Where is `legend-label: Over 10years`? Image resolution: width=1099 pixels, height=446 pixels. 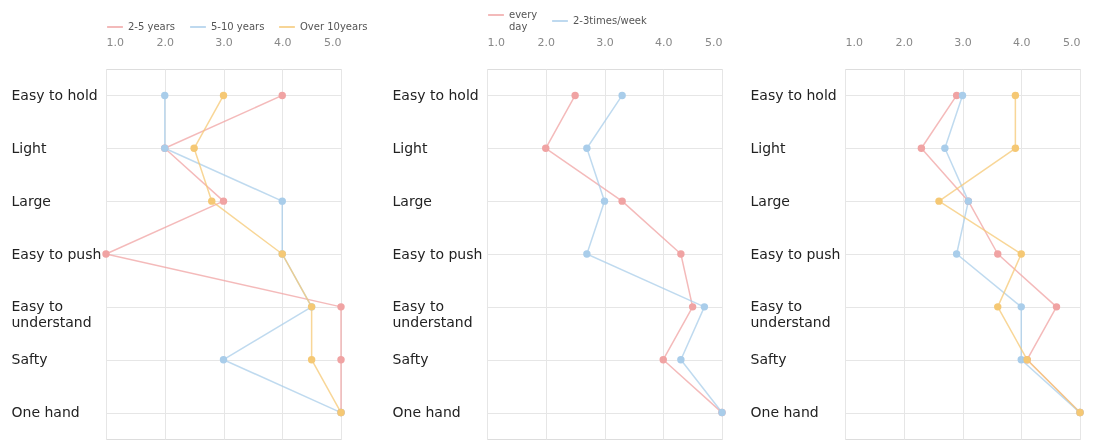
legend-label: Over 10years is located at coordinates (334, 26).